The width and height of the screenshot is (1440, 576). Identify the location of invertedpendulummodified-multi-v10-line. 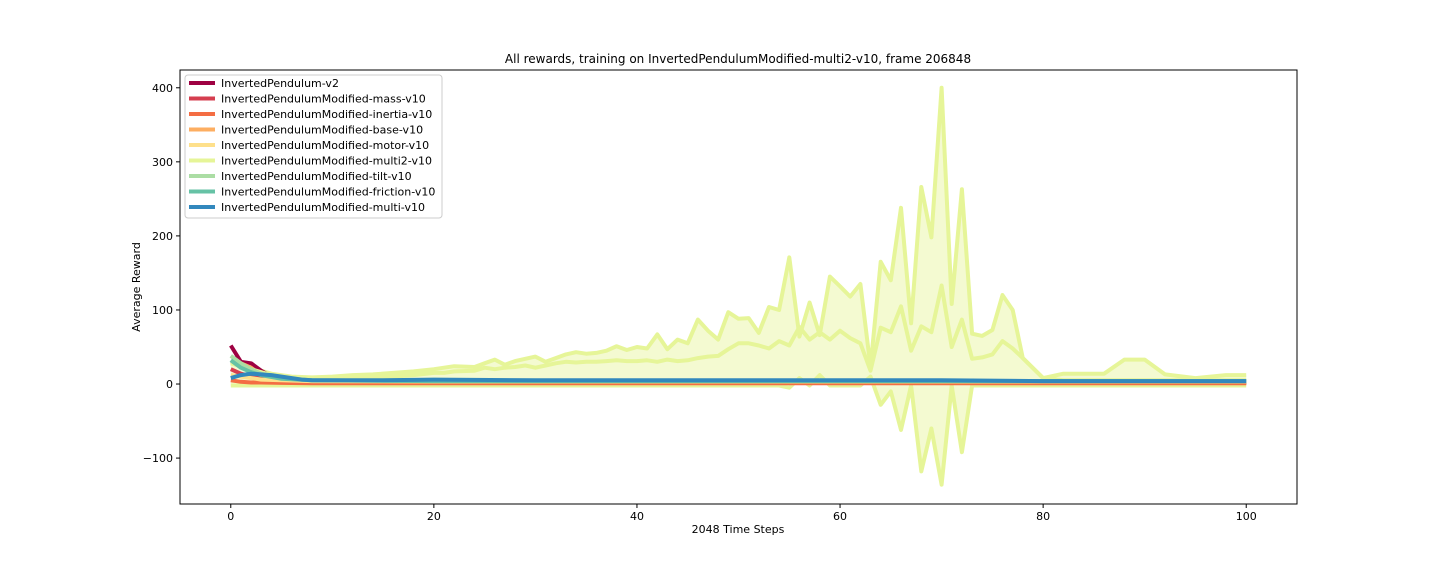
(738, 377).